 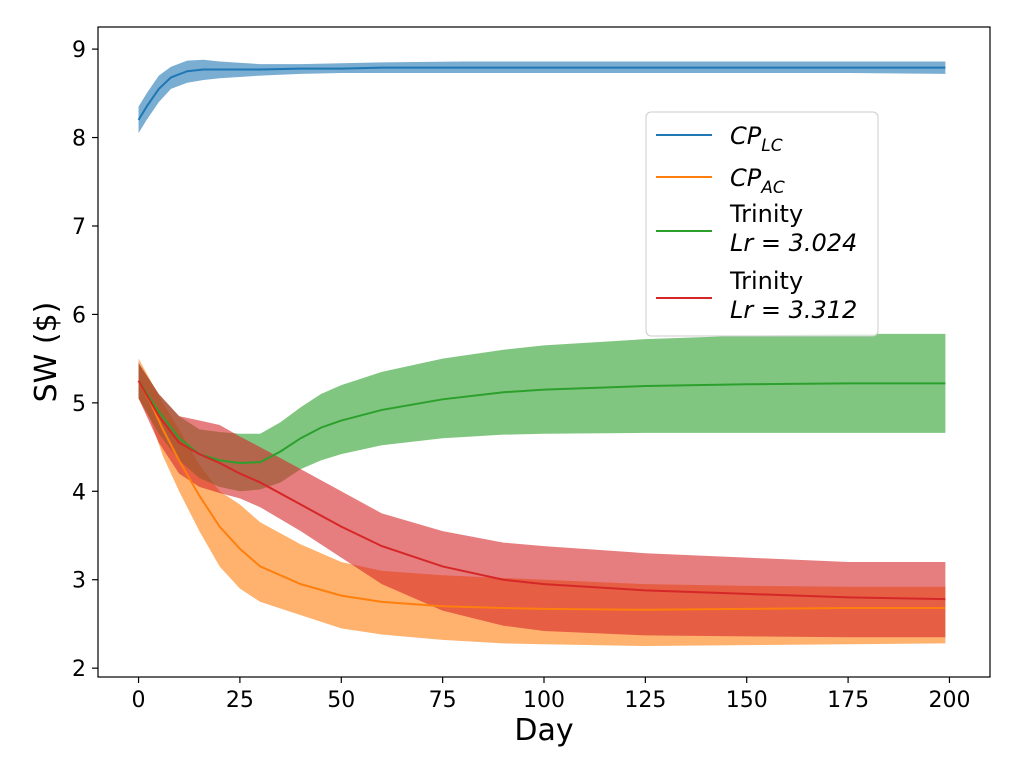 I want to click on x-tick-label: 0, so click(x=139, y=700).